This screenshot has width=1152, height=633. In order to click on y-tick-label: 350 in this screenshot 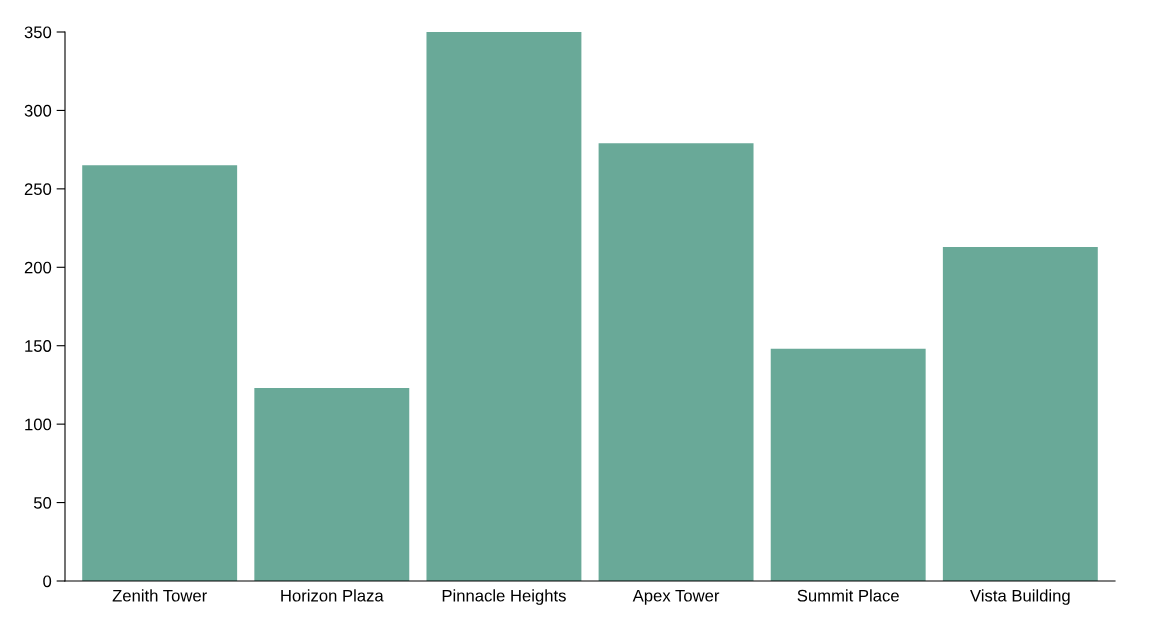, I will do `click(38, 32)`.